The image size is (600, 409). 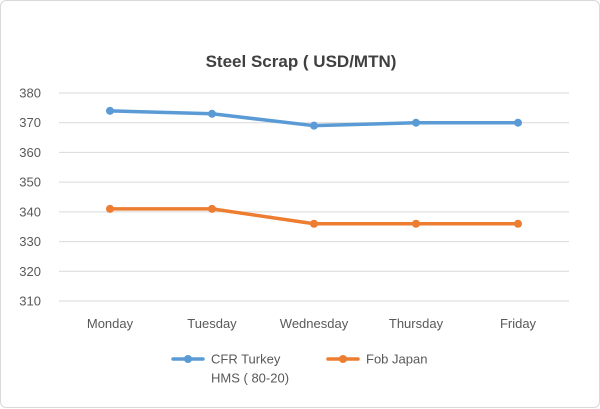 What do you see at coordinates (30, 271) in the screenshot?
I see `y-tick-label: 320` at bounding box center [30, 271].